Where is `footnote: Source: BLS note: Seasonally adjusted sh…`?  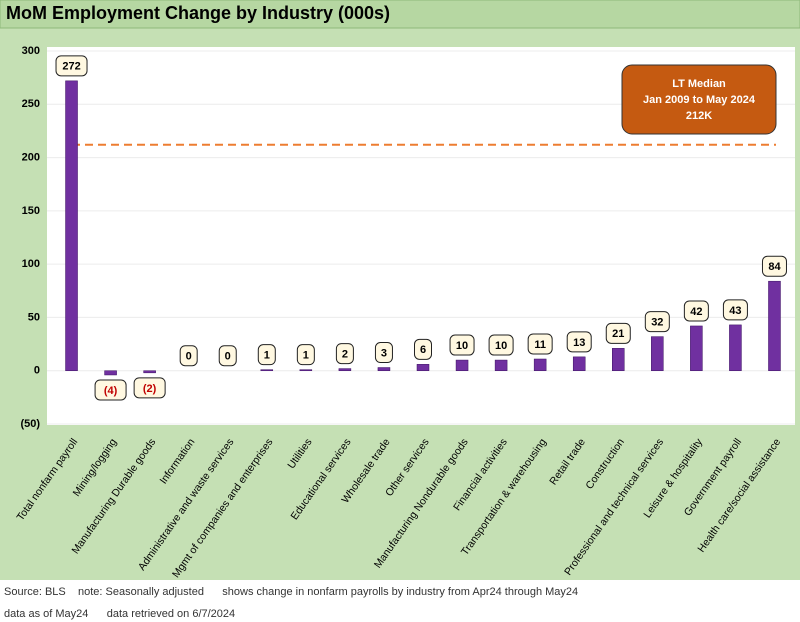 footnote: Source: BLS note: Seasonally adjusted sh… is located at coordinates (291, 592).